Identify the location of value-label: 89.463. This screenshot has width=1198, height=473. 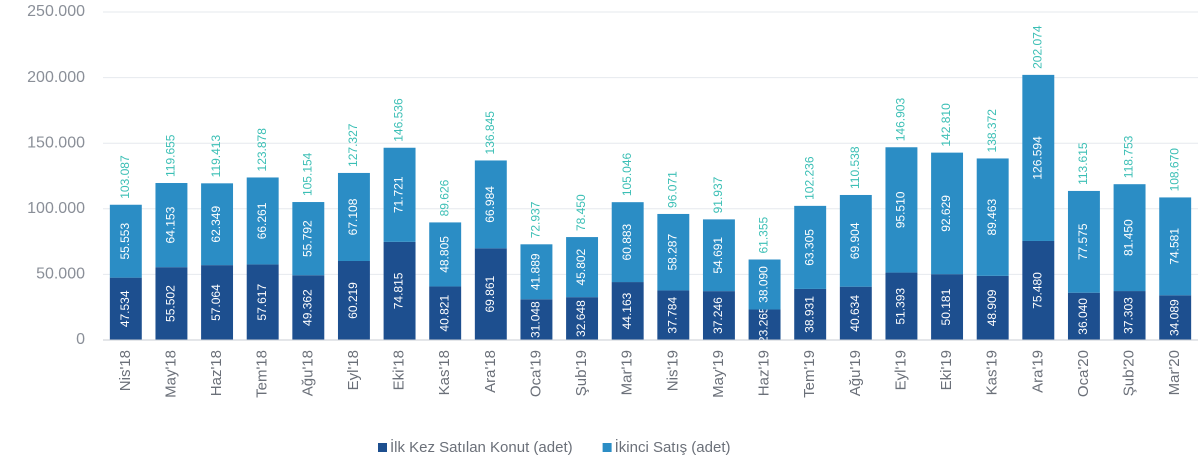
(992, 216).